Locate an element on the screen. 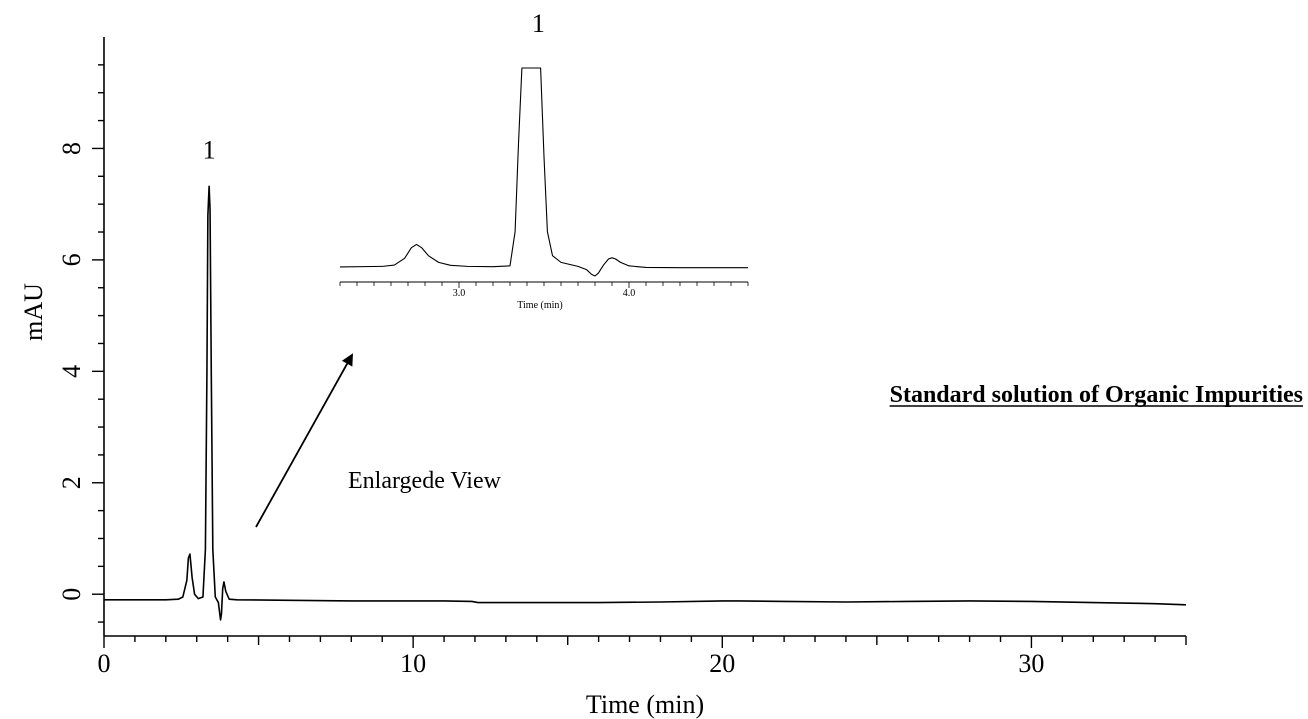 The image size is (1308, 719). y-tick-label: 8 is located at coordinates (71, 148).